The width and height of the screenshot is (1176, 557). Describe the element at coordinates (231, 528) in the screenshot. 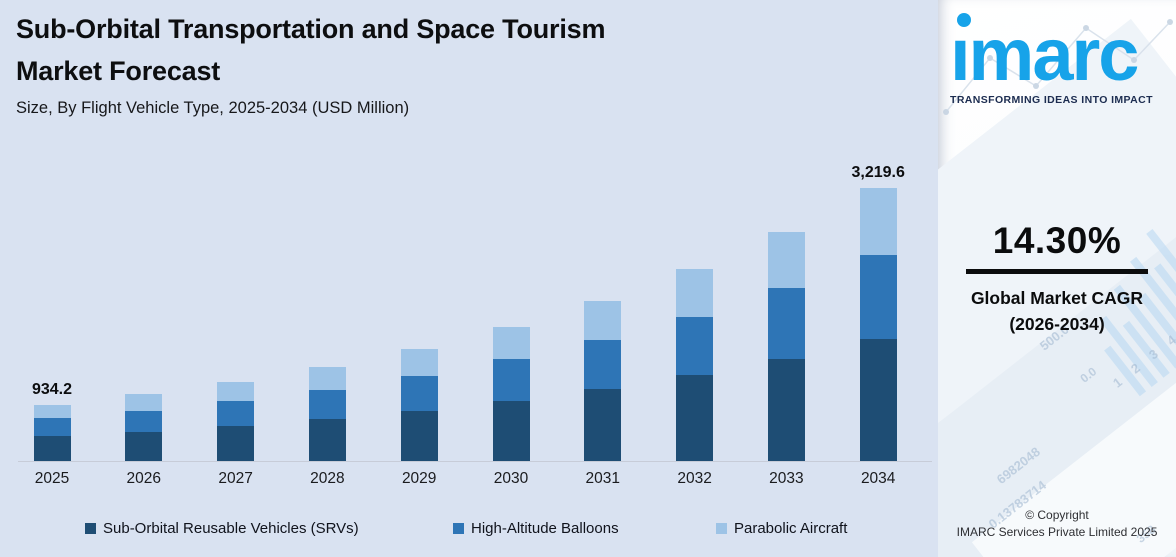

I see `legend-label: Sub-Orbital Reusable Vehicles (SRVs)` at that location.